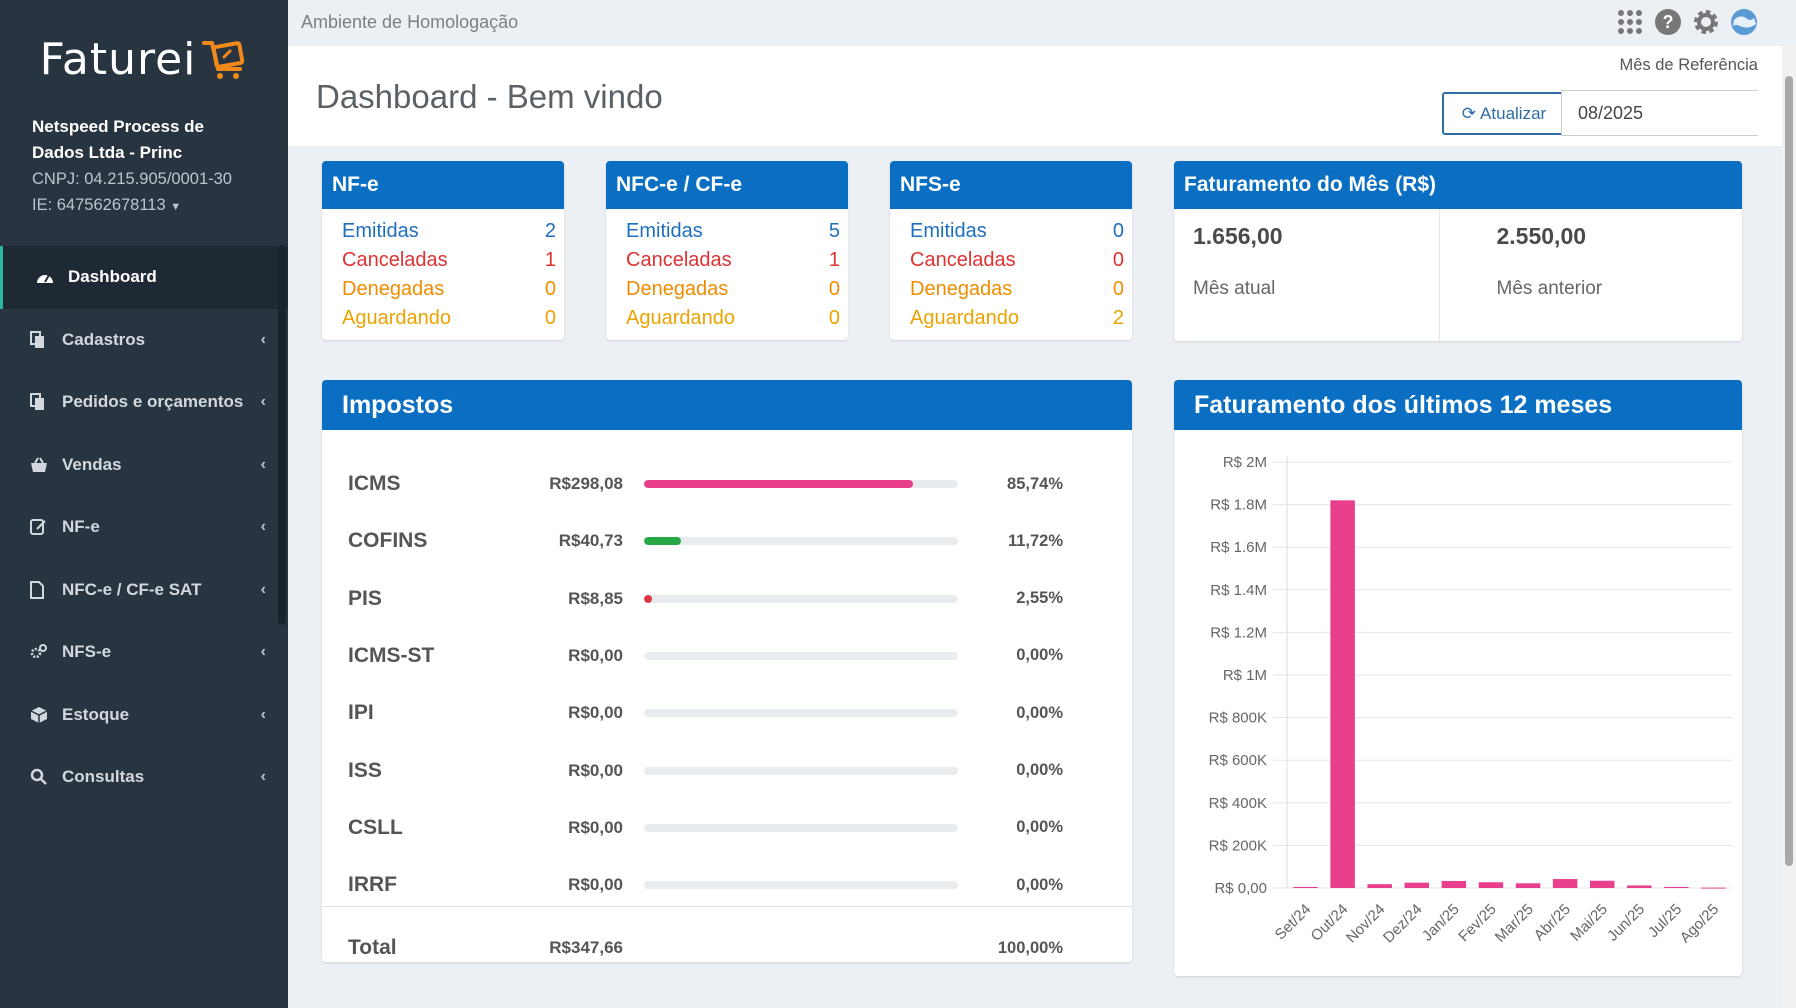  I want to click on row-aguardando: Aguardando 2, so click(1011, 318).